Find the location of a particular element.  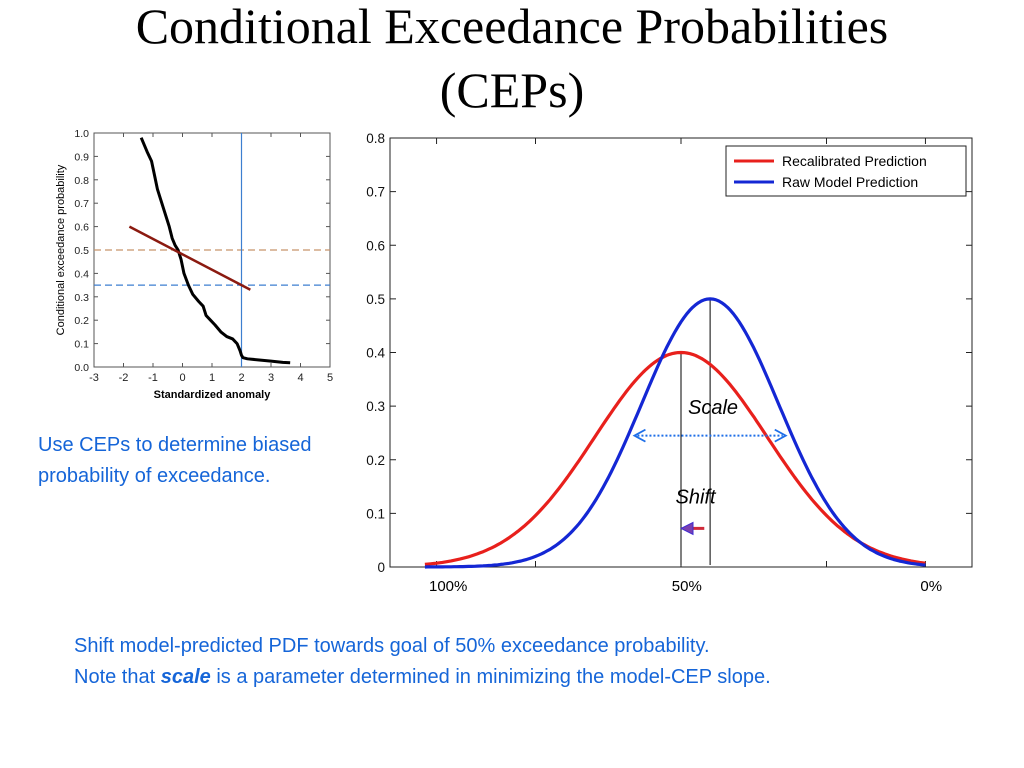

caption-emphasis: scale is located at coordinates (185, 677).